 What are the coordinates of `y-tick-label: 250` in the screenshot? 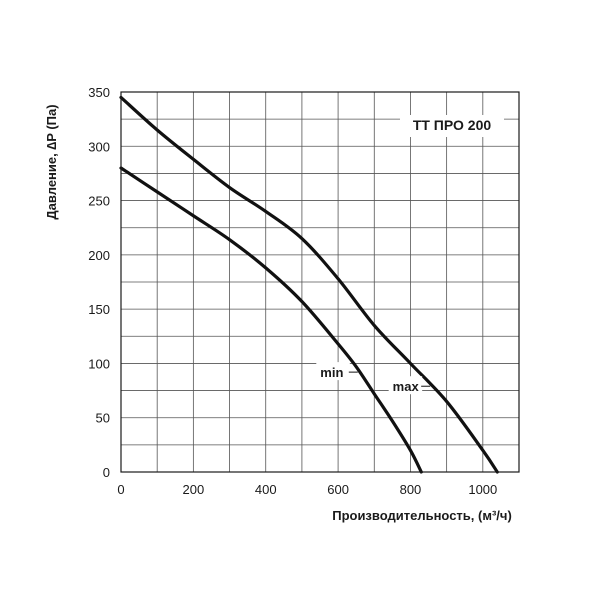 It's located at (99, 201).